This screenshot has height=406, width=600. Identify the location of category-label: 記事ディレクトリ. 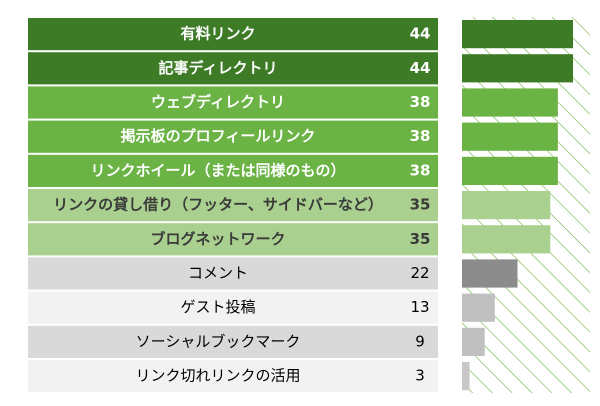
(218, 68).